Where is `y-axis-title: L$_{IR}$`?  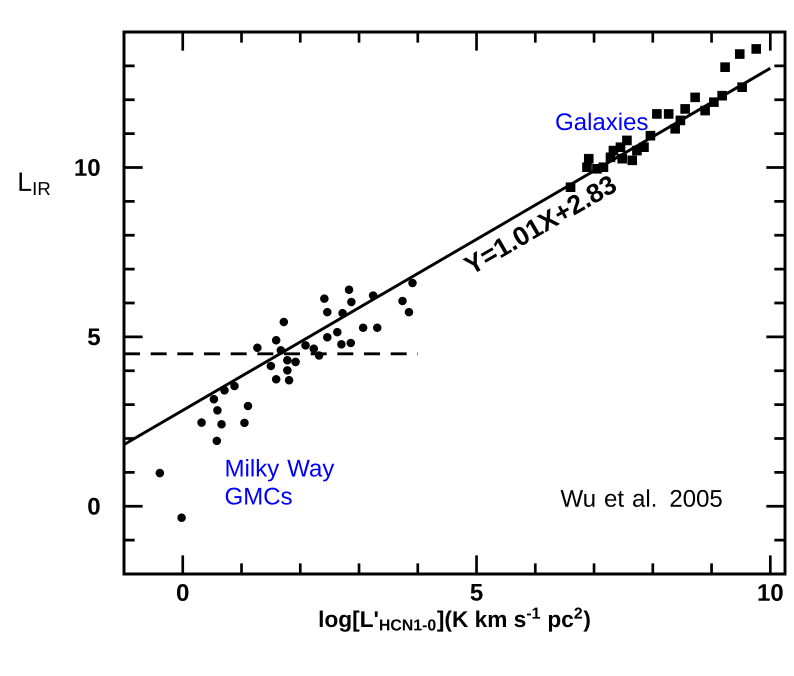
y-axis-title: L$_{IR}$ is located at coordinates (34, 184).